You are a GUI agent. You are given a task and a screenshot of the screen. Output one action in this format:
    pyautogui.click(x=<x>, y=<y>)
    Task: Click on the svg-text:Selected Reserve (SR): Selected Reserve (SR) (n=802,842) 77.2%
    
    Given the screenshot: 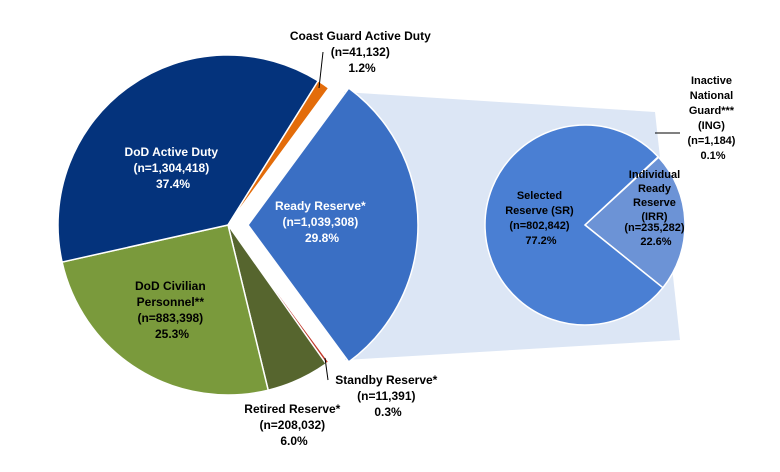 What is the action you would take?
    pyautogui.click(x=541, y=218)
    